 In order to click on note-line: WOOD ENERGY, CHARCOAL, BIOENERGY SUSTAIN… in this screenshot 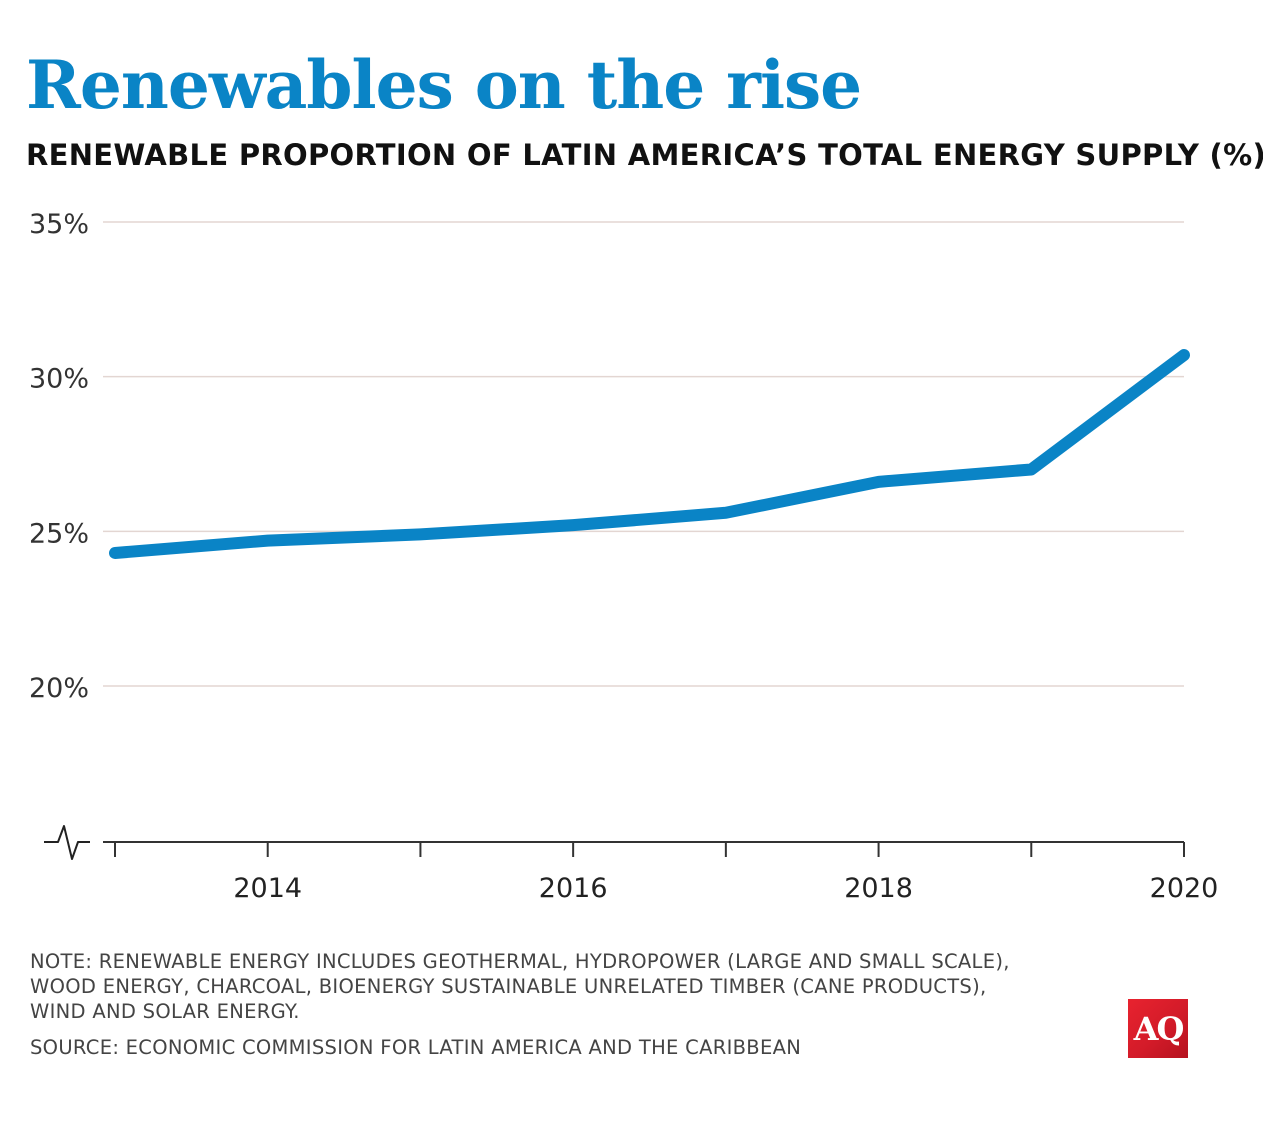, I will do `click(508, 986)`.